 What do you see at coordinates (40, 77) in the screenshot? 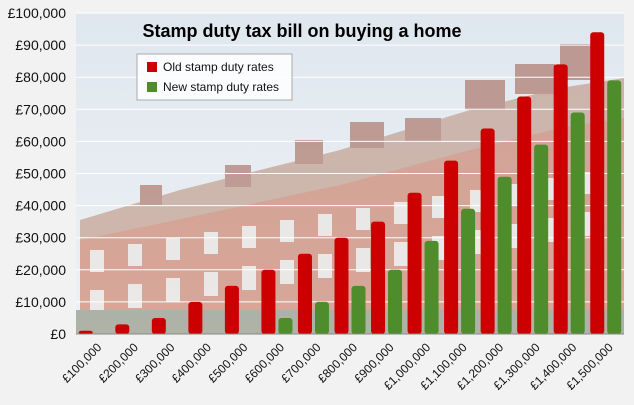
I see `y-tick-label: £80,000` at bounding box center [40, 77].